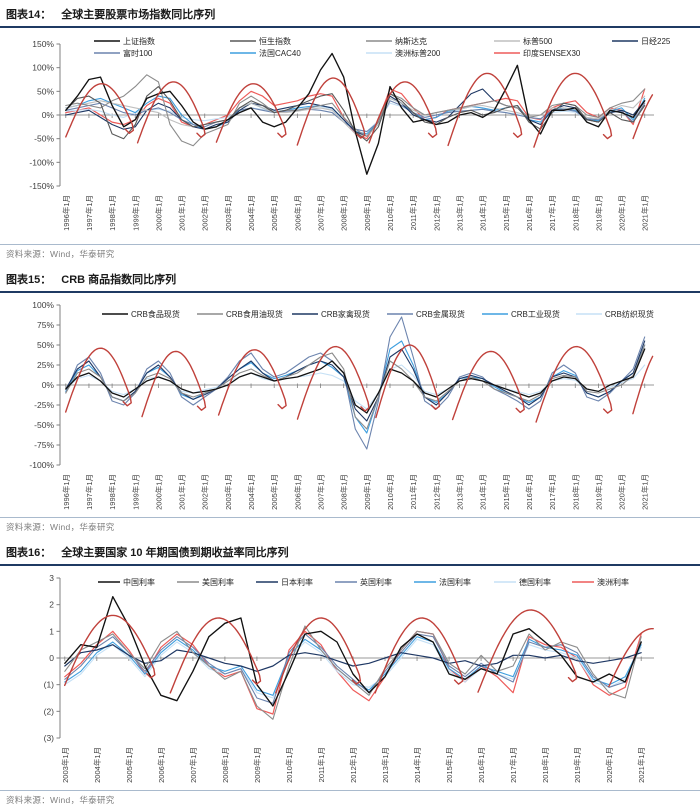  I want to click on legend-label: 印度SENSEX30, so click(552, 53).